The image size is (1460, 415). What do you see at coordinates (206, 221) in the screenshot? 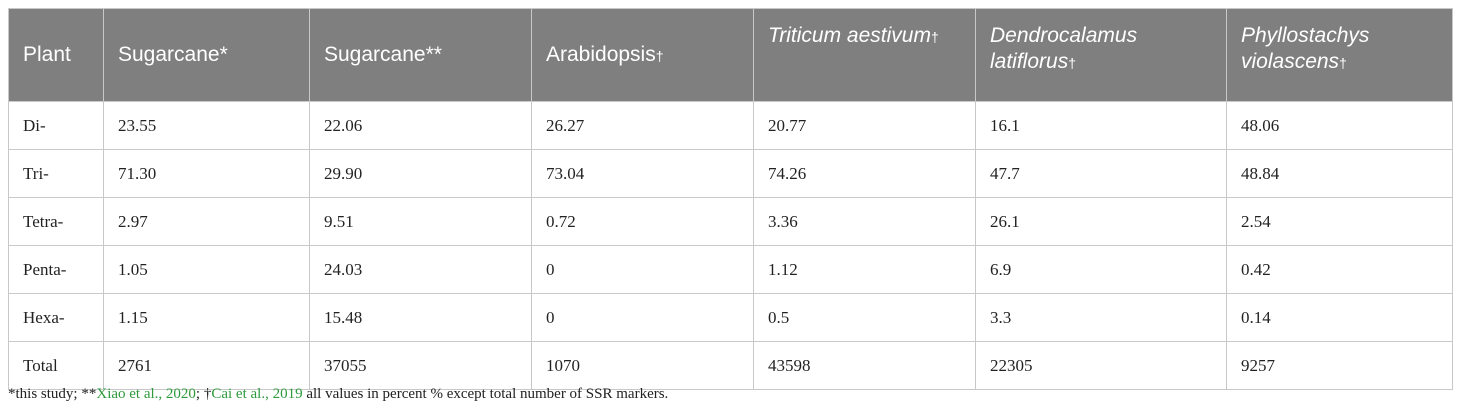
I see `cell: 2.97` at bounding box center [206, 221].